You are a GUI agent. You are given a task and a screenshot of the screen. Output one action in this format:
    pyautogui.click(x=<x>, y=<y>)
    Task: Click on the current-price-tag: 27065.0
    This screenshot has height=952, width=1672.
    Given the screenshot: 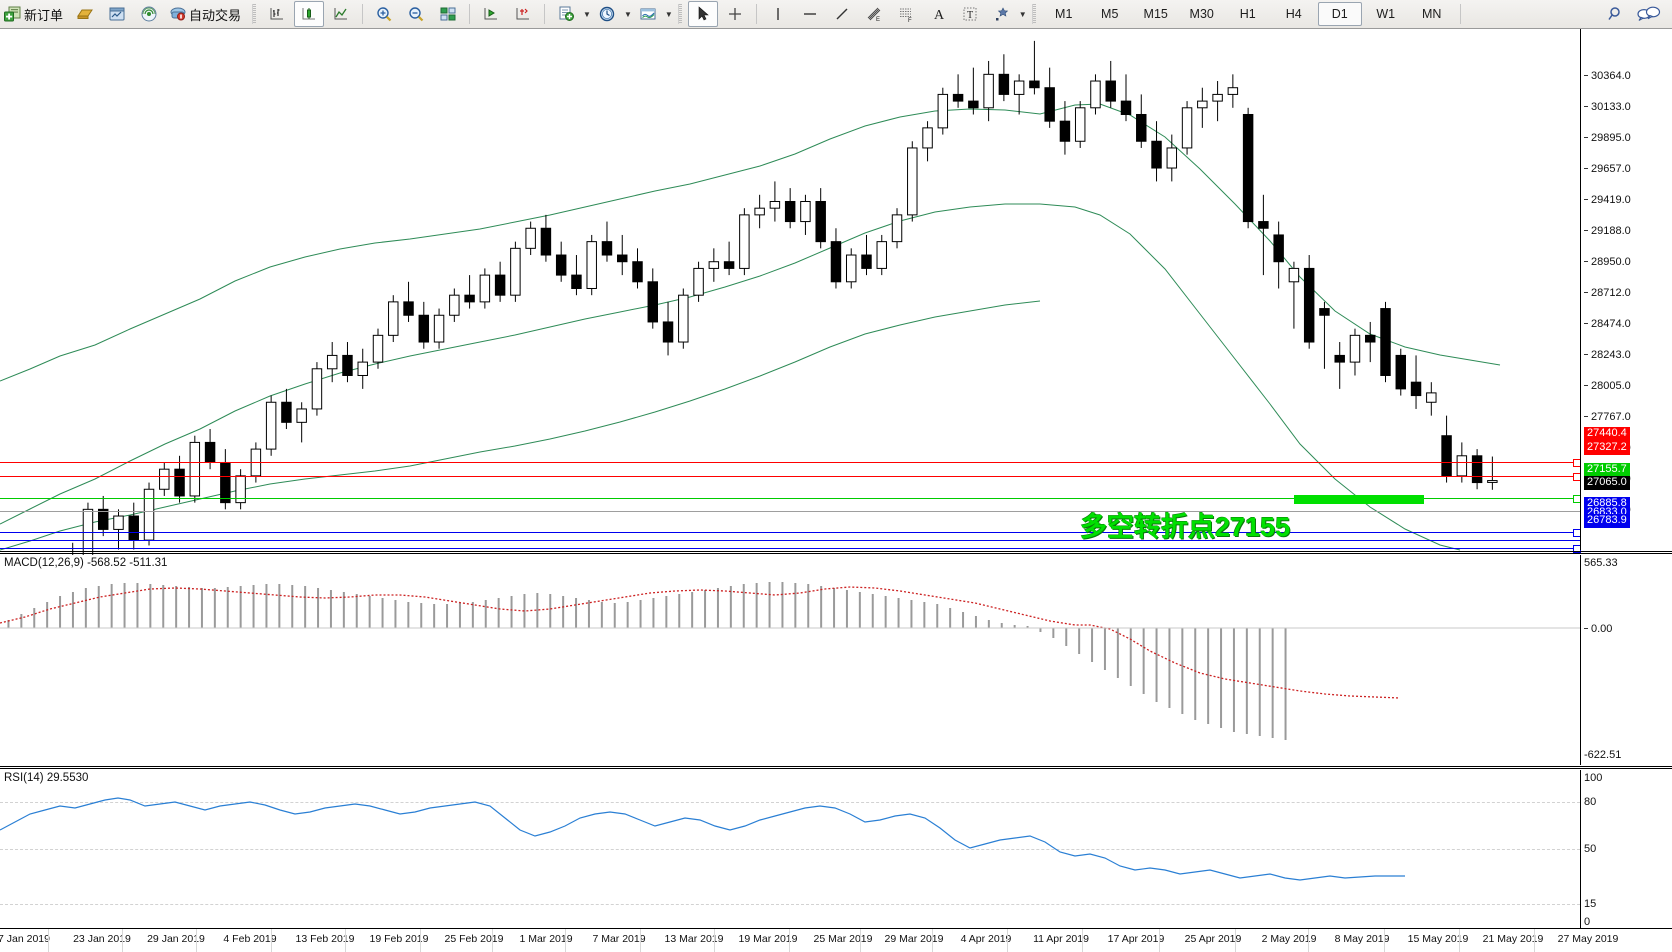 What is the action you would take?
    pyautogui.click(x=1607, y=483)
    